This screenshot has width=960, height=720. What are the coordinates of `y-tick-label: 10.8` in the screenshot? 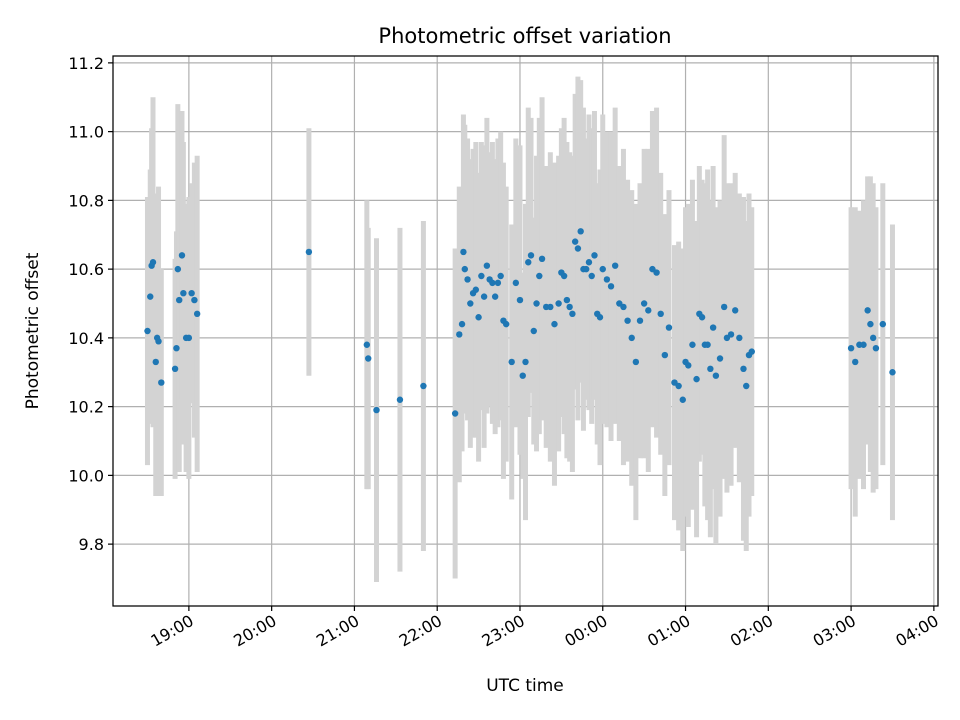 It's located at (86, 200).